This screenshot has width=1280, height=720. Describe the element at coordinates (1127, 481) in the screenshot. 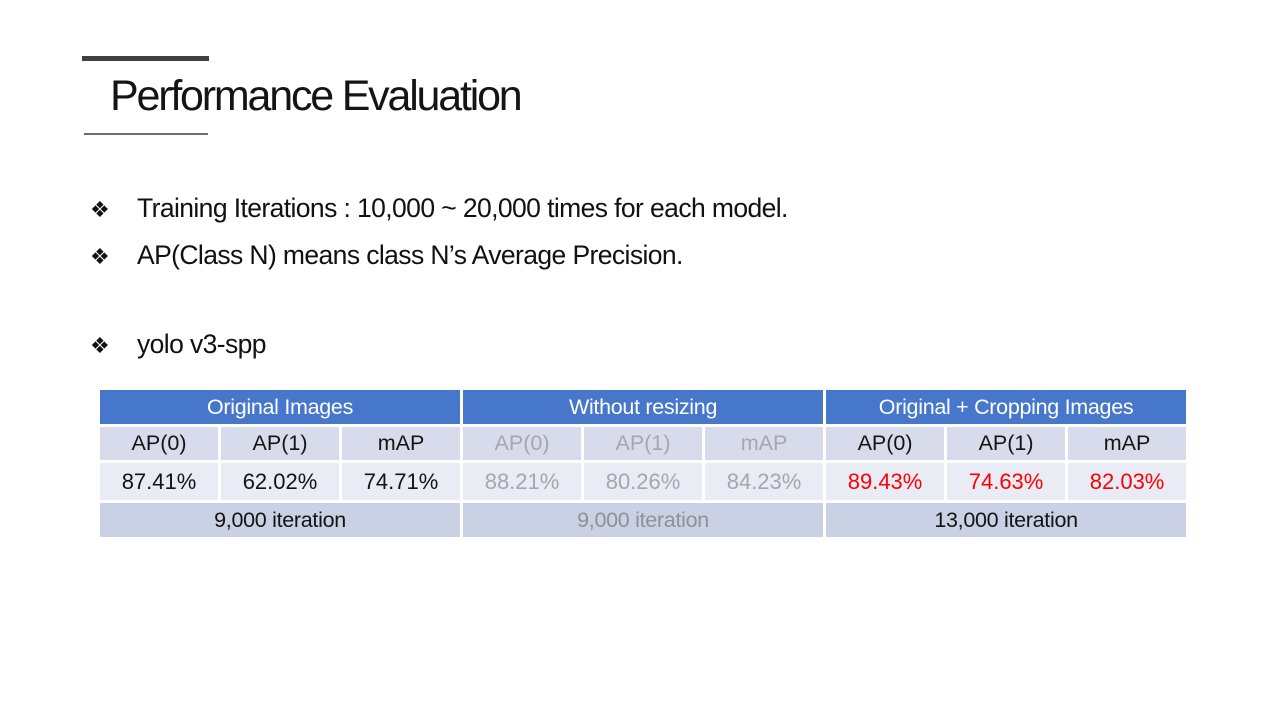

I see `value-cell: 82.03%` at that location.